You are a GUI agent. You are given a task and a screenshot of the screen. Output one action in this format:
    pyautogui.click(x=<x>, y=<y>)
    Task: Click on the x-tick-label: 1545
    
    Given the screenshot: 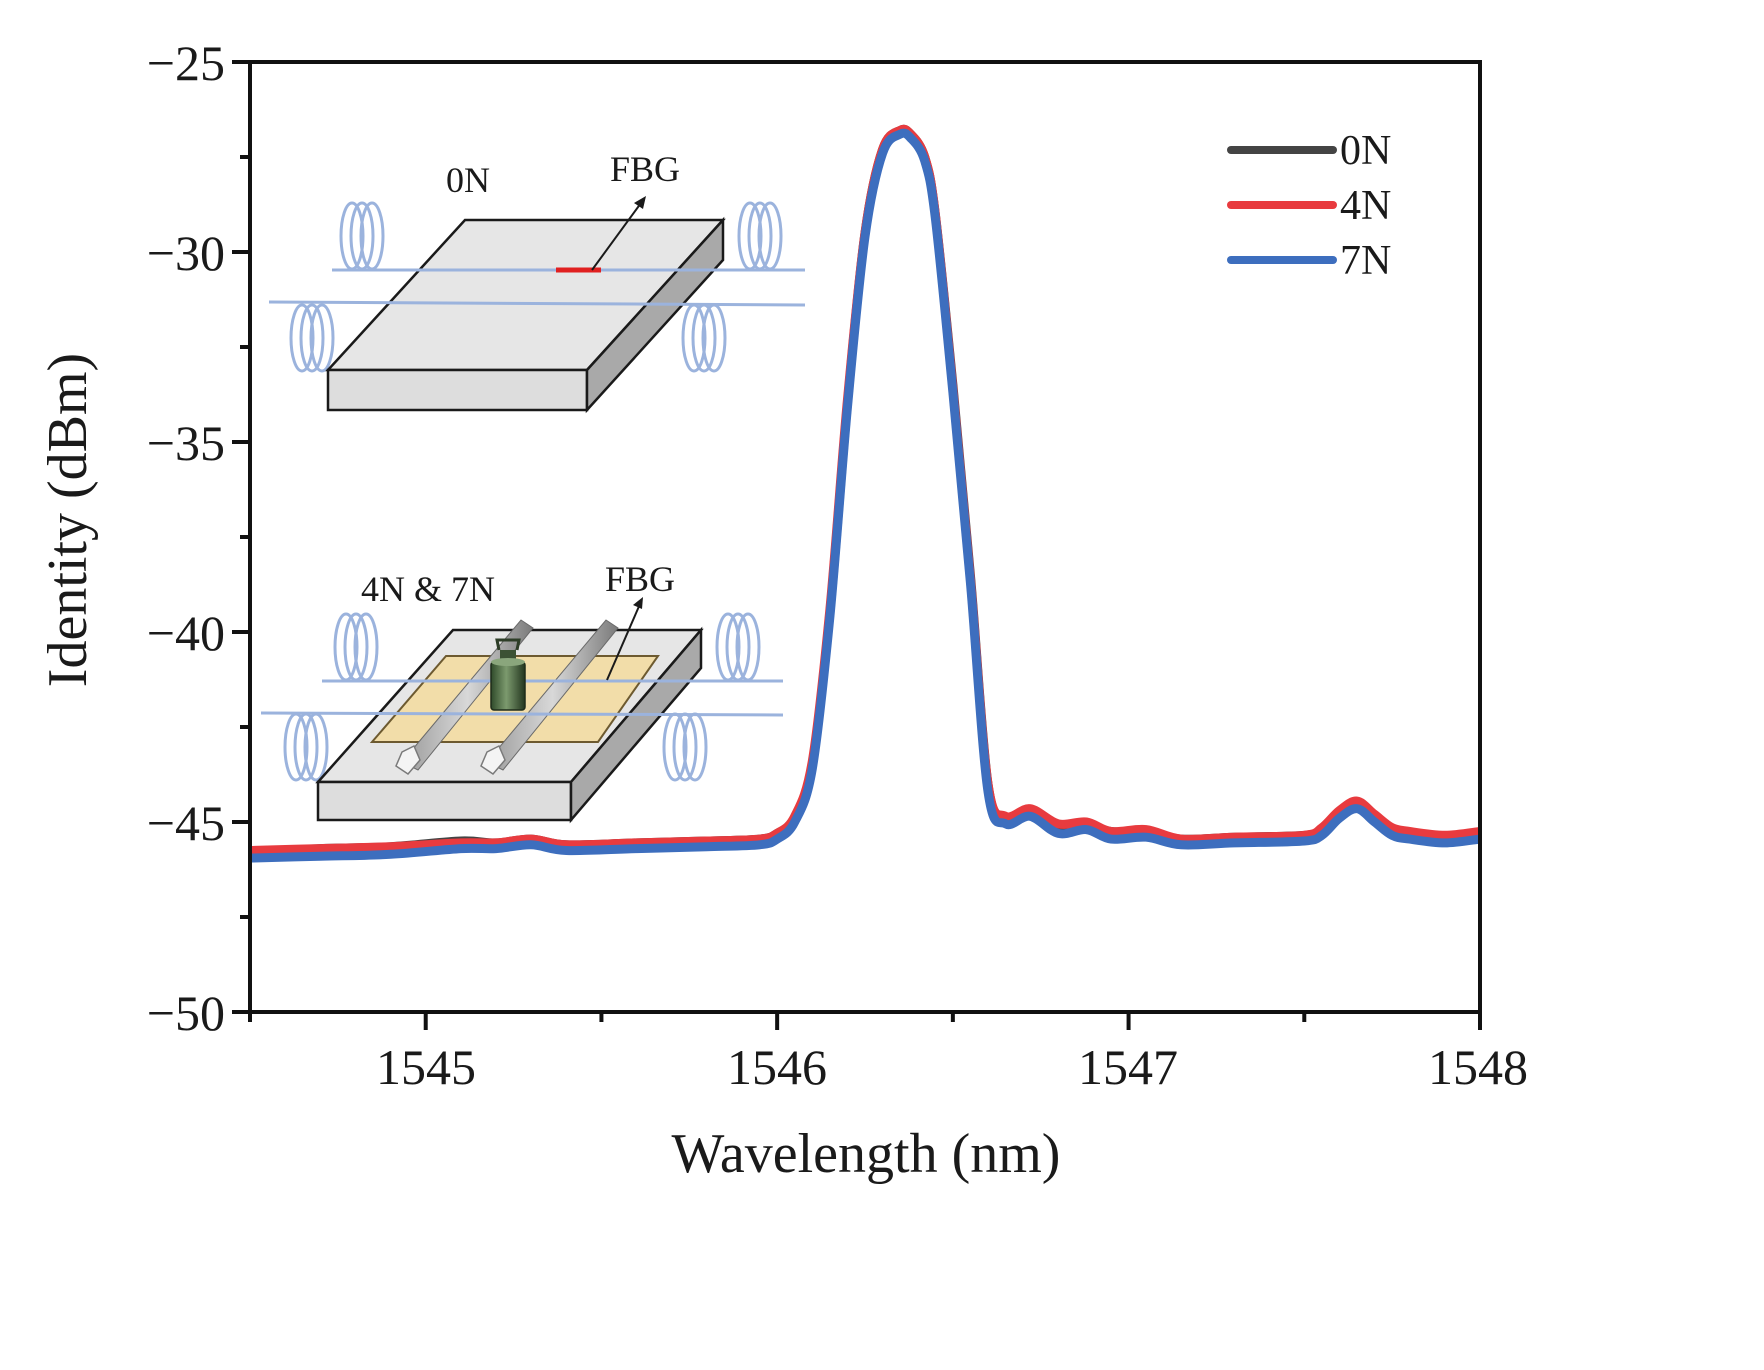 What is the action you would take?
    pyautogui.click(x=426, y=1067)
    